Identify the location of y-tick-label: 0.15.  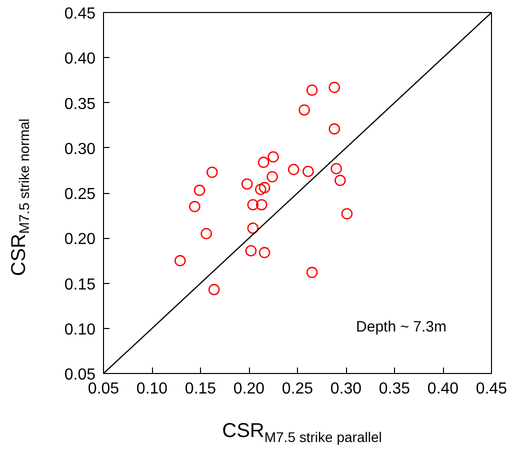
(80, 285).